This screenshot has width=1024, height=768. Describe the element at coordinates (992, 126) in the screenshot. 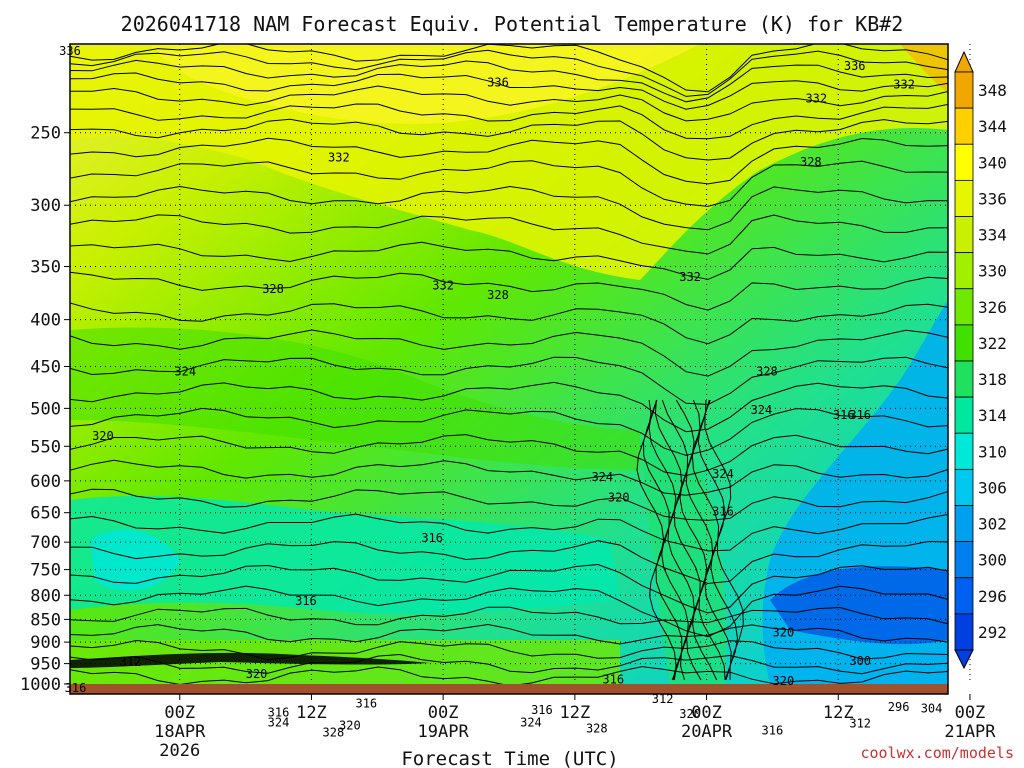

I see `colorbar-label: 344` at that location.